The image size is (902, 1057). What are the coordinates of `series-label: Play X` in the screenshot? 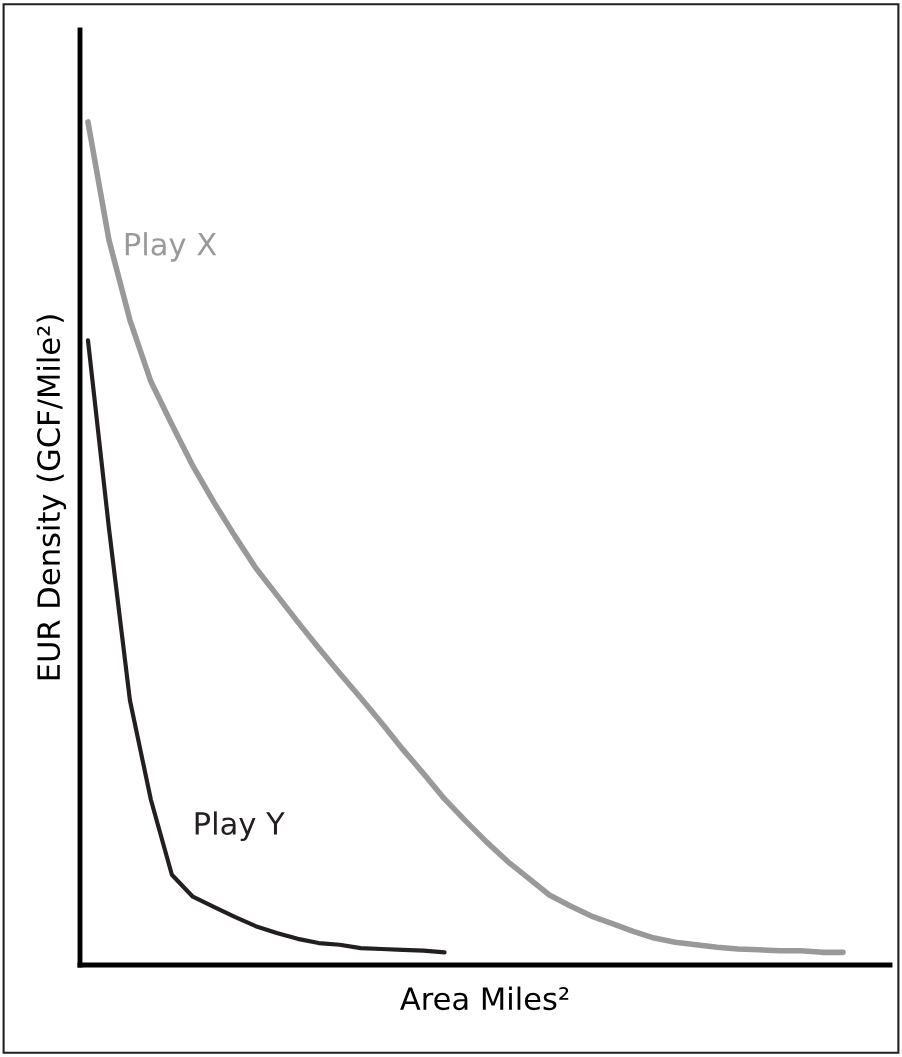 It's located at (171, 247).